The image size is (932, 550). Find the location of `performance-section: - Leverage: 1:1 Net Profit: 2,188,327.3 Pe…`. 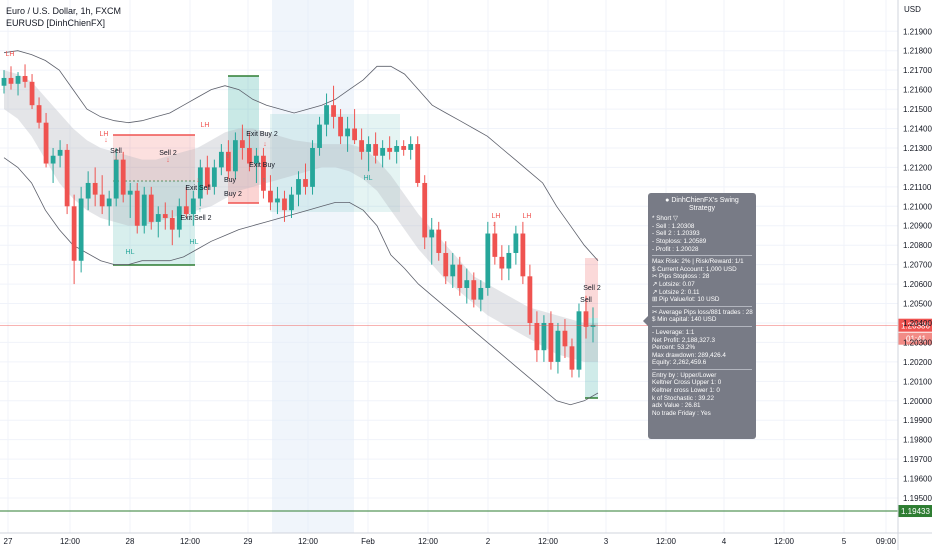

performance-section: - Leverage: 1:1 Net Profit: 2,188,327.3 Pe… is located at coordinates (702, 348).